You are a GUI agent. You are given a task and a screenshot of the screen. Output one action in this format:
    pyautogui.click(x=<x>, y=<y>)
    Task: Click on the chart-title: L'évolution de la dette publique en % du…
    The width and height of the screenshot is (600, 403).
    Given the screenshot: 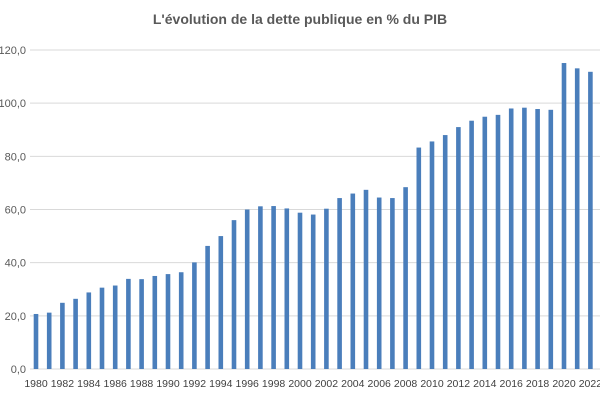 What is the action you would take?
    pyautogui.click(x=300, y=19)
    